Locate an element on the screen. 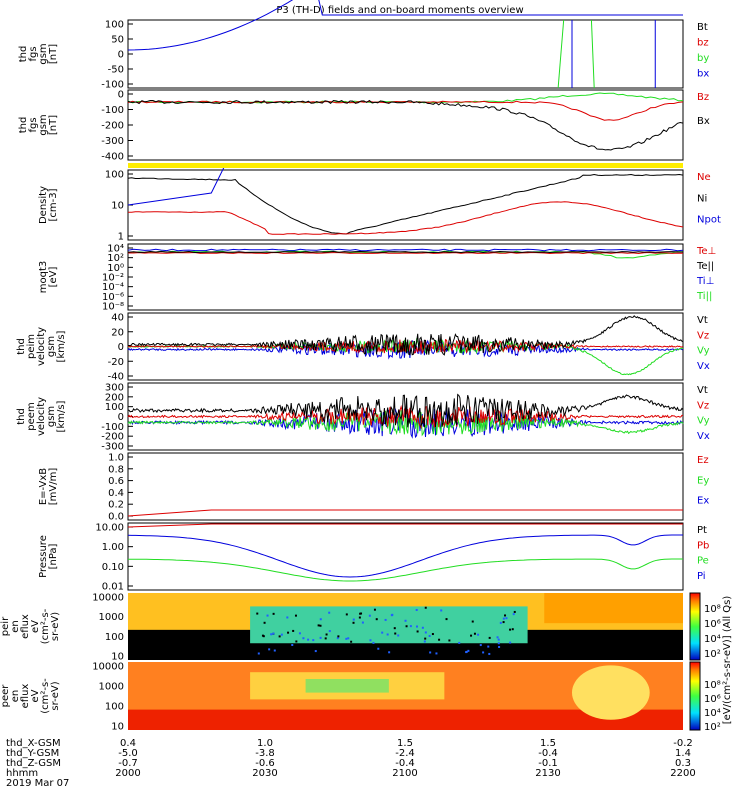 This screenshot has height=800, width=750. panel-4-frame is located at coordinates (405, 277).